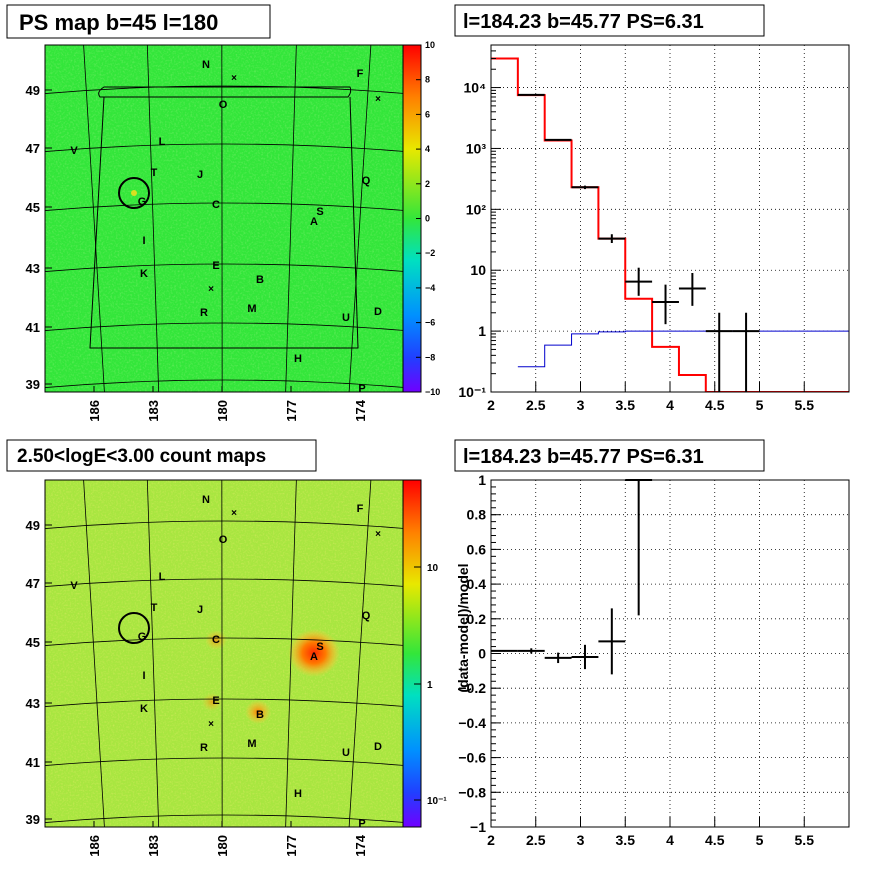 The image size is (896, 872). Describe the element at coordinates (154, 608) in the screenshot. I see `source-label-t: T` at that location.